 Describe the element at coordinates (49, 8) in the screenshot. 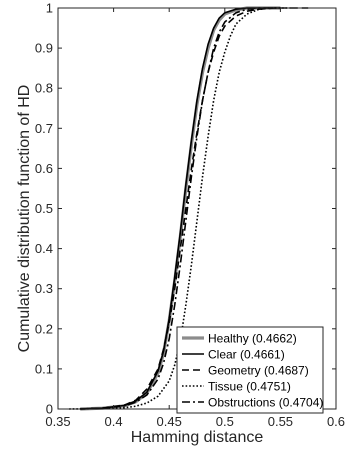

I see `y-tick-label: 1` at that location.